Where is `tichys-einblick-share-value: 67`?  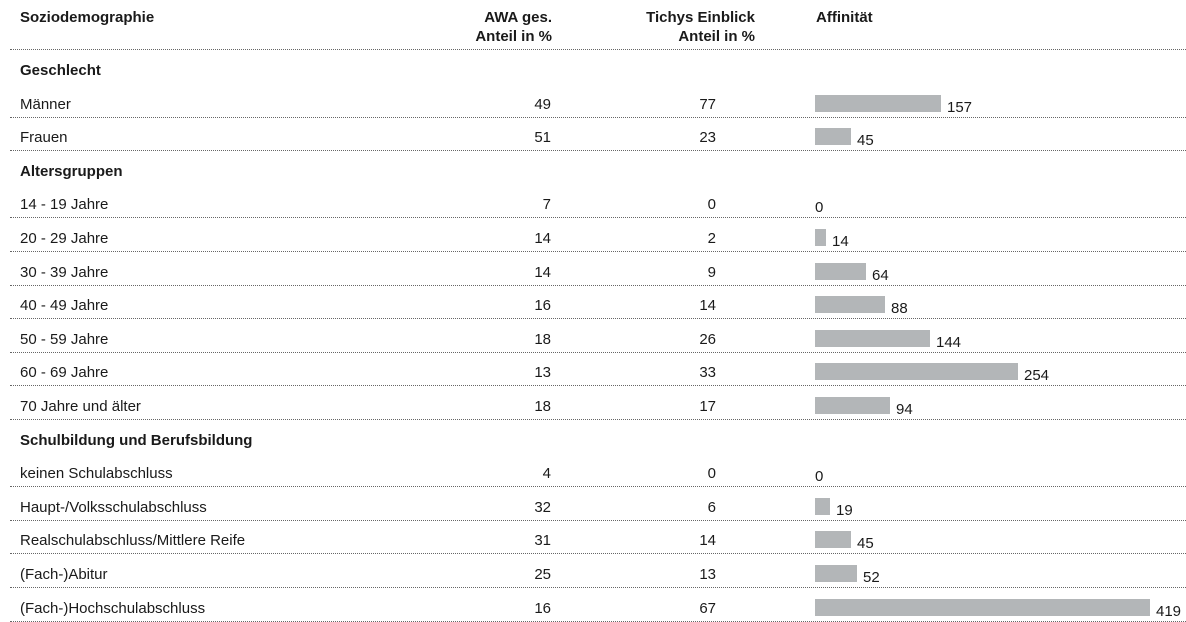
tichys-einblick-share-value: 67 is located at coordinates (707, 608).